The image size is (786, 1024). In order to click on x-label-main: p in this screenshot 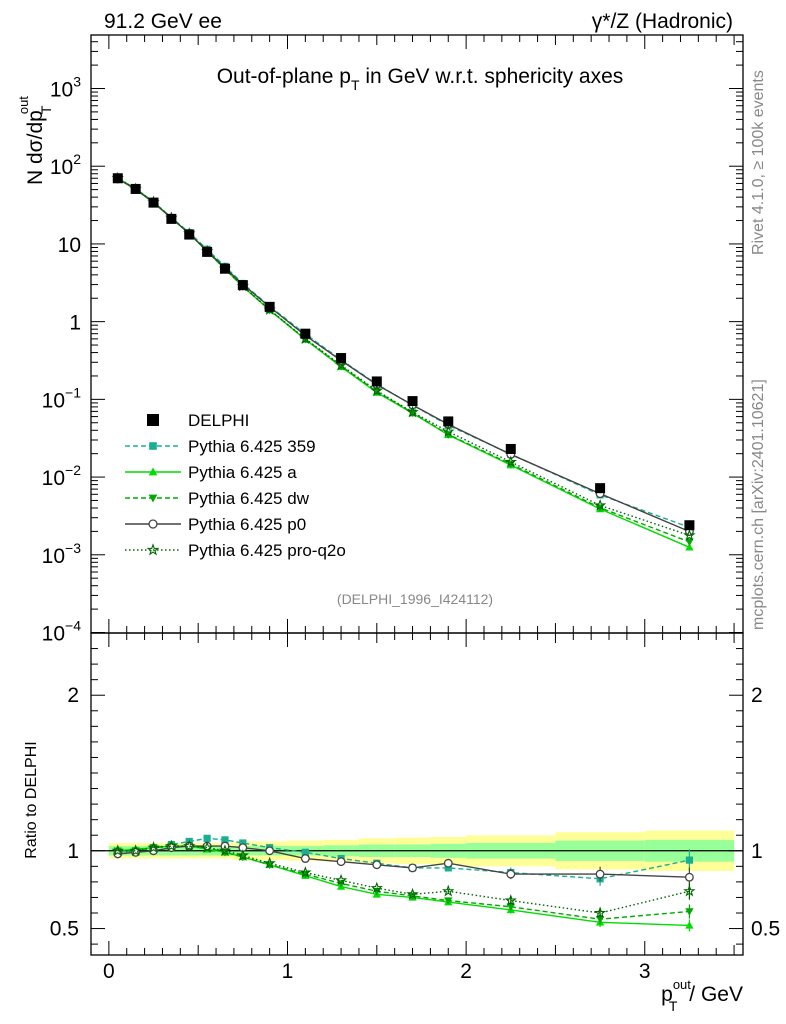, I will do `click(667, 994)`.